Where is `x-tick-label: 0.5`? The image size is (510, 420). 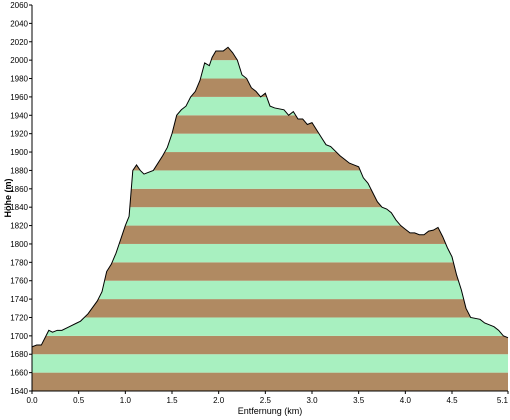
x-tick-label: 0.5 is located at coordinates (79, 400).